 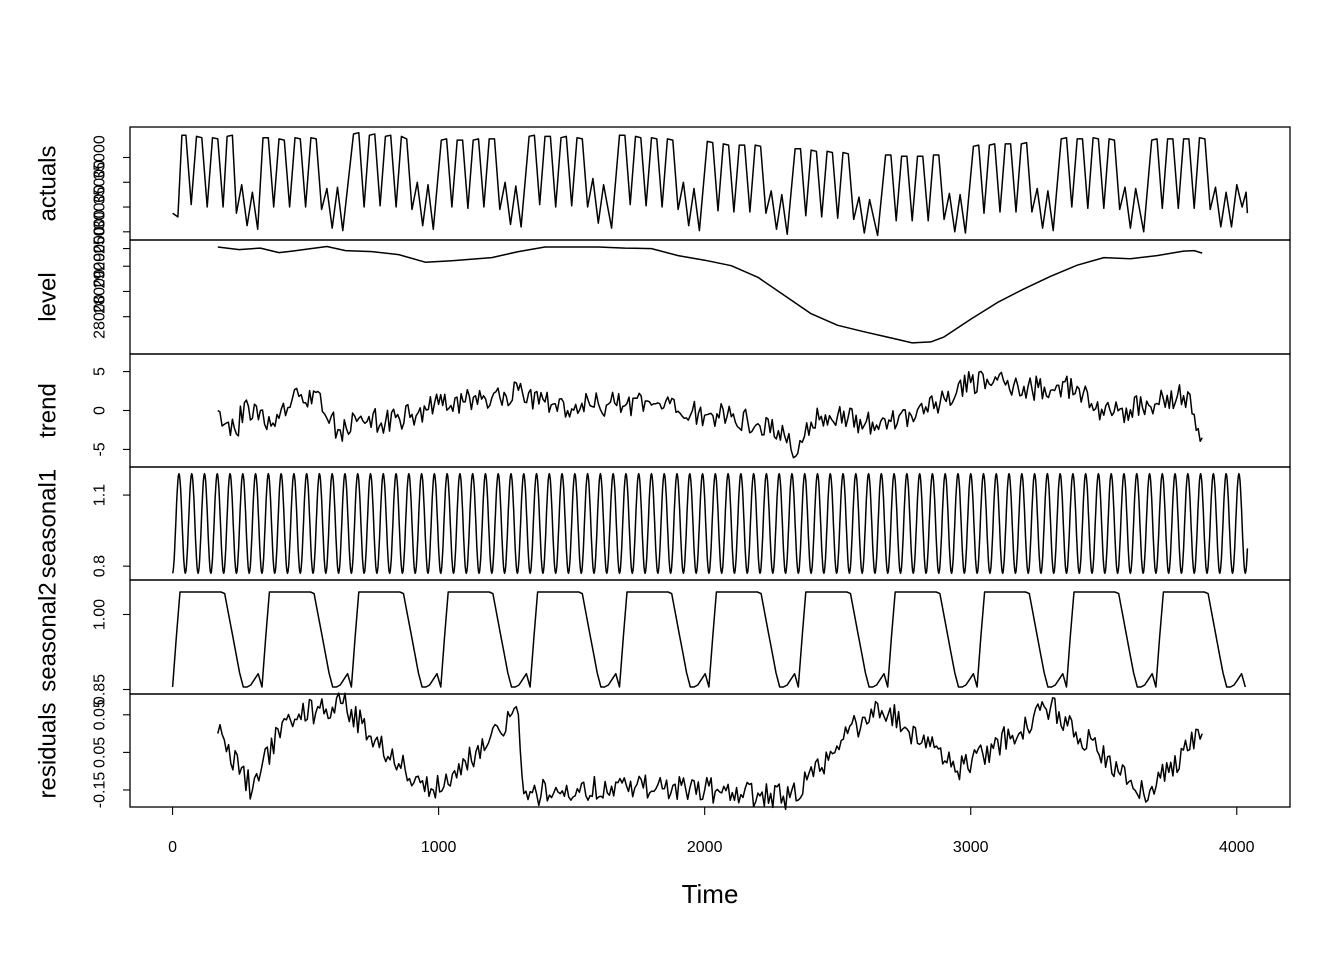 What do you see at coordinates (710, 523) in the screenshot?
I see `series-line-seasonal1` at bounding box center [710, 523].